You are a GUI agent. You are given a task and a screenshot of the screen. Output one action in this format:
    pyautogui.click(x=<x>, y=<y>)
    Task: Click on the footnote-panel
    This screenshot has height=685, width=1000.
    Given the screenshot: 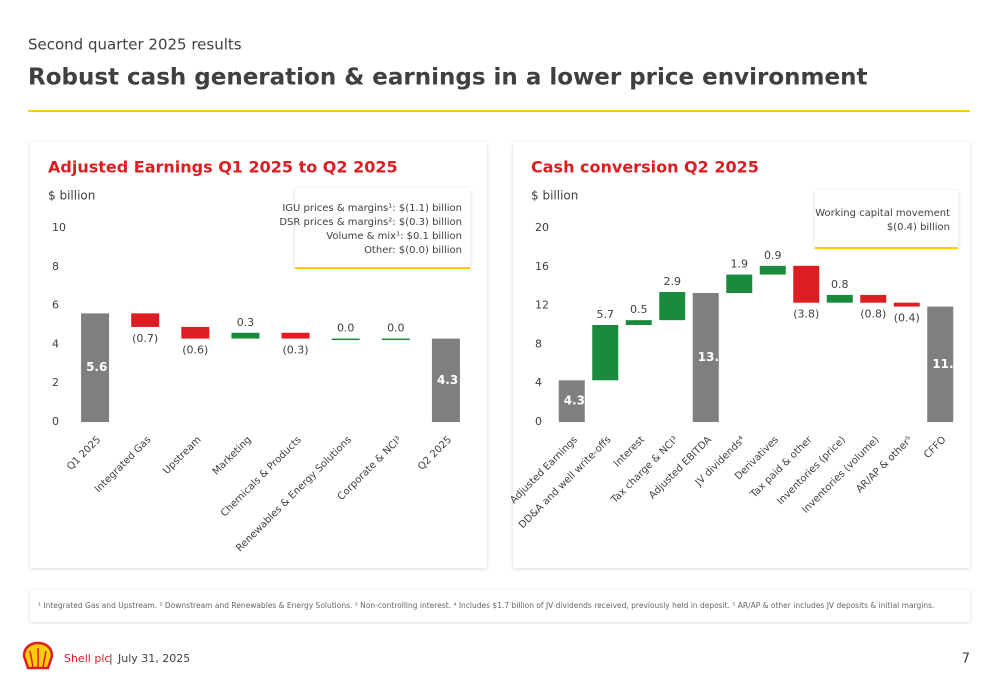 What is the action you would take?
    pyautogui.click(x=500, y=606)
    